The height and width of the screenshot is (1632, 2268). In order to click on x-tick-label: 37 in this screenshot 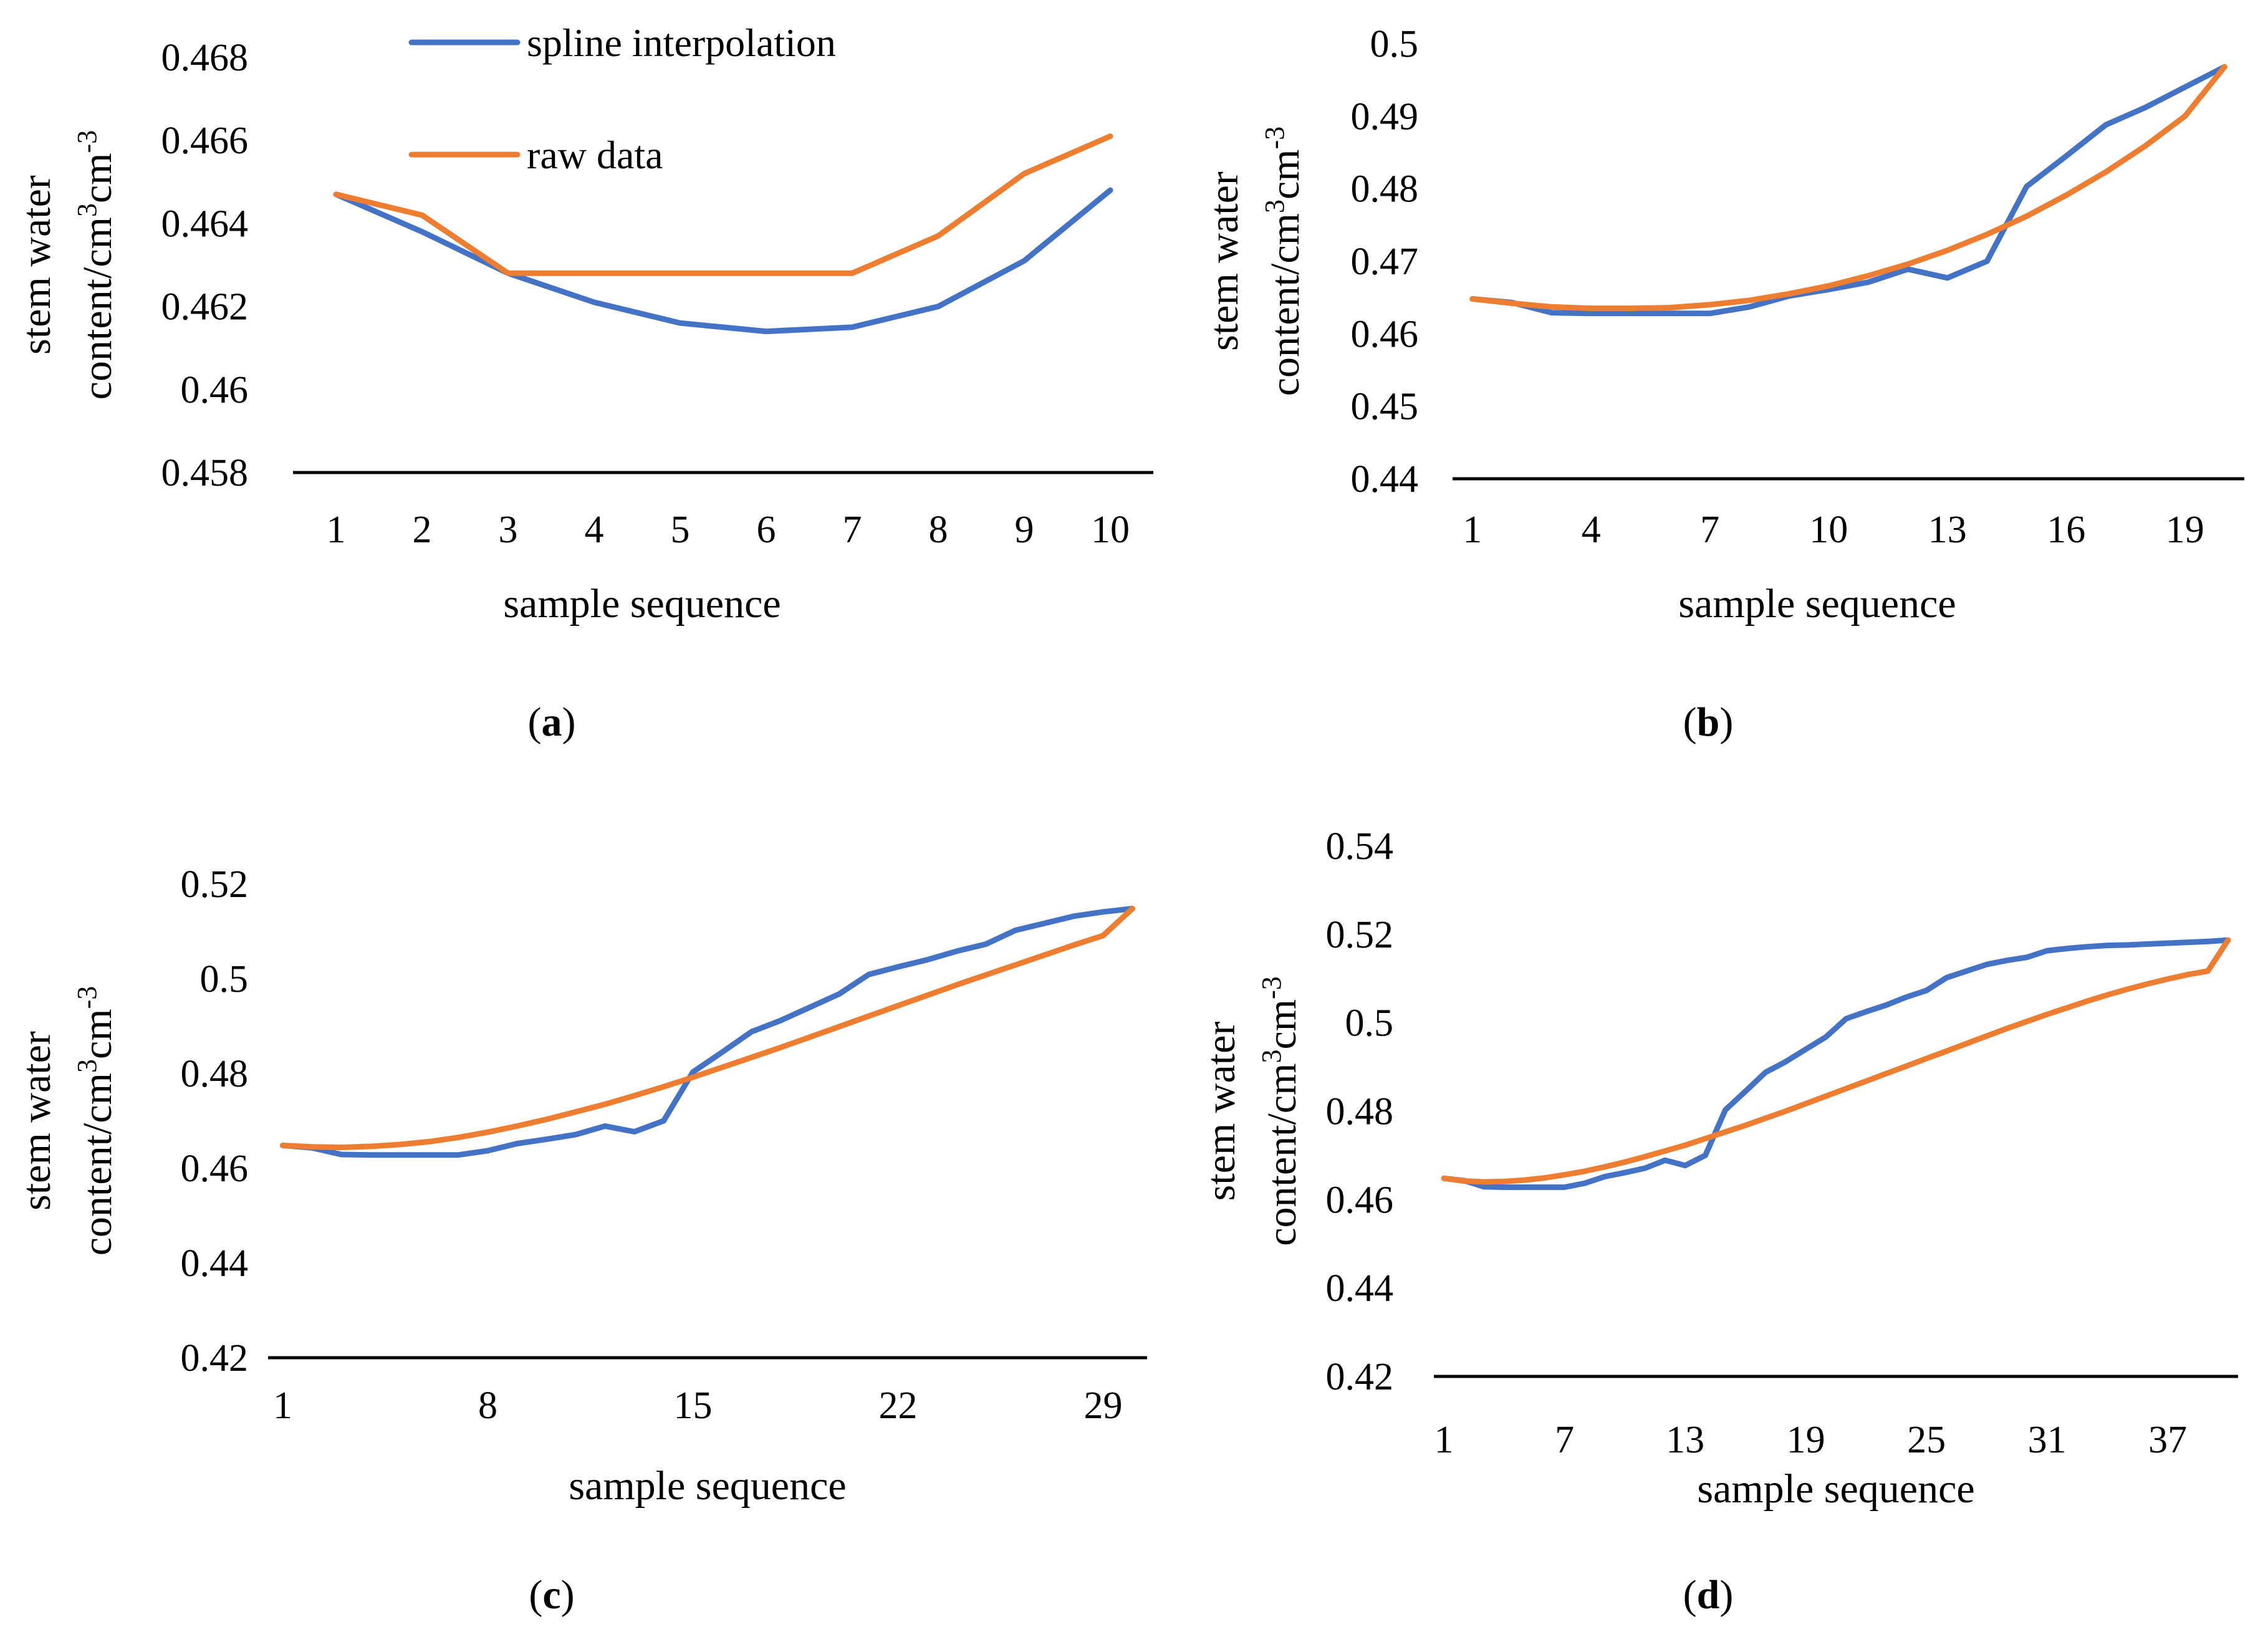, I will do `click(2167, 1440)`.